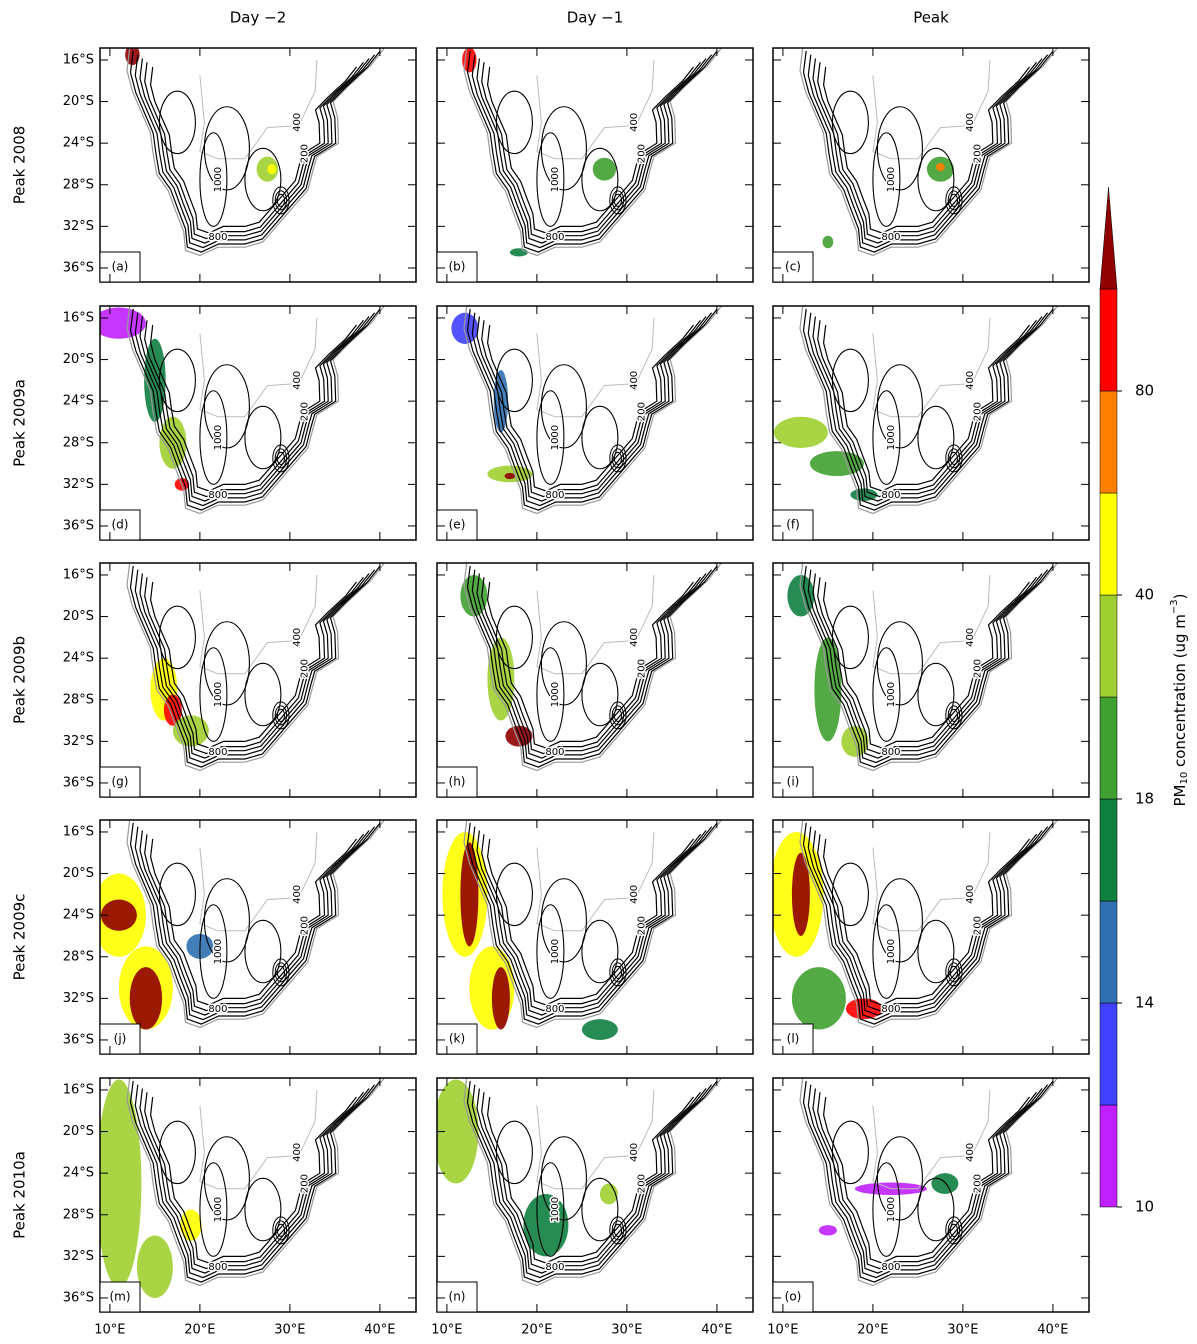 The image size is (1197, 1344). Describe the element at coordinates (1144, 799) in the screenshot. I see `colorbar-tick-label: 18` at that location.